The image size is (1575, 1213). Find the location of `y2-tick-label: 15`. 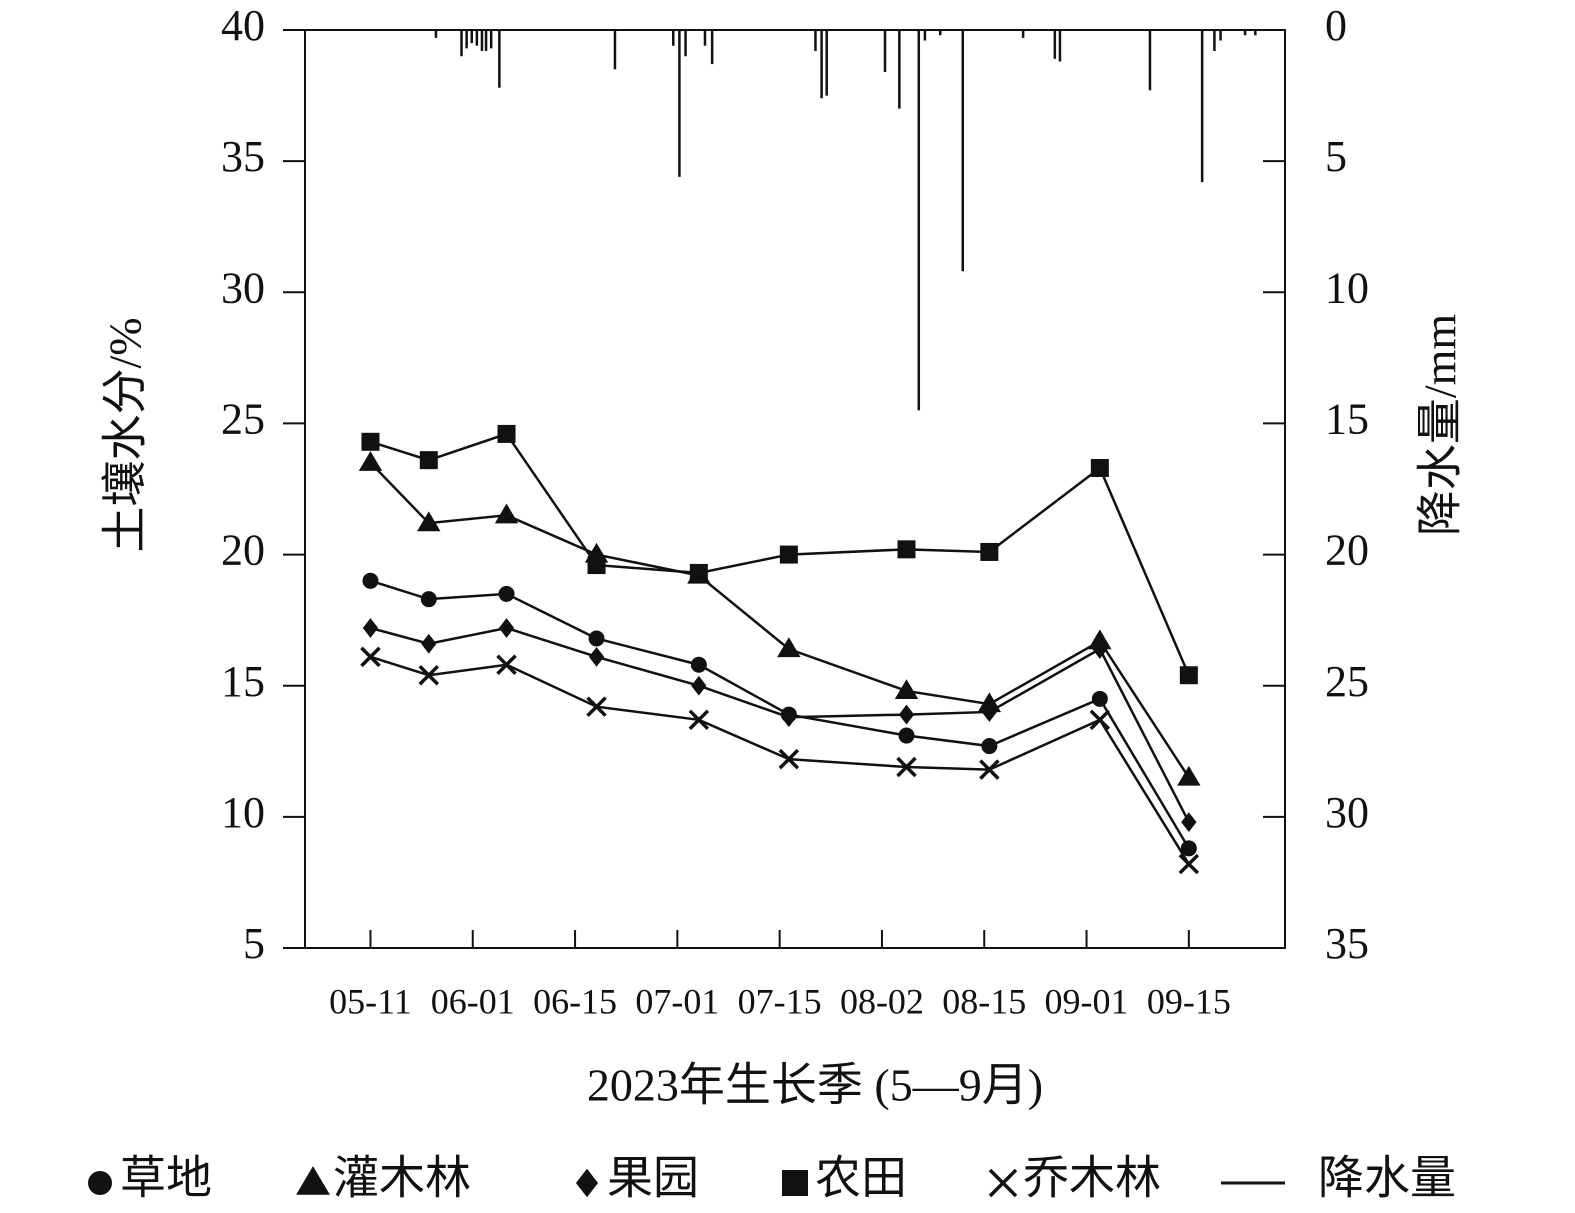

y2-tick-label: 15 is located at coordinates (1347, 419).